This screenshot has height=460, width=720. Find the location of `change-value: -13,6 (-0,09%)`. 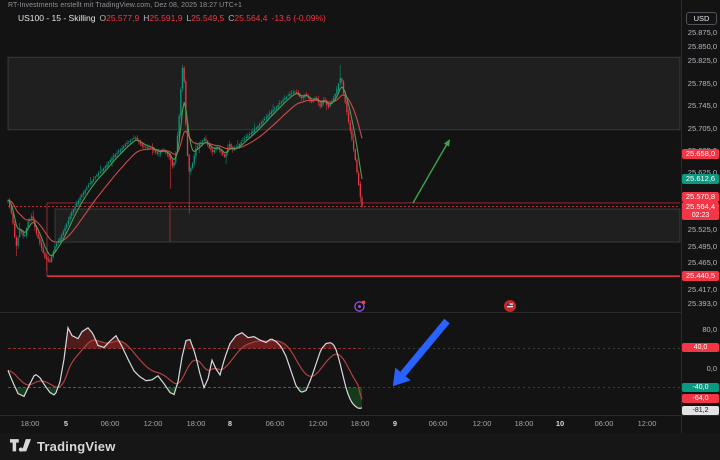

change-value: -13,6 (-0,09%) is located at coordinates (298, 18).